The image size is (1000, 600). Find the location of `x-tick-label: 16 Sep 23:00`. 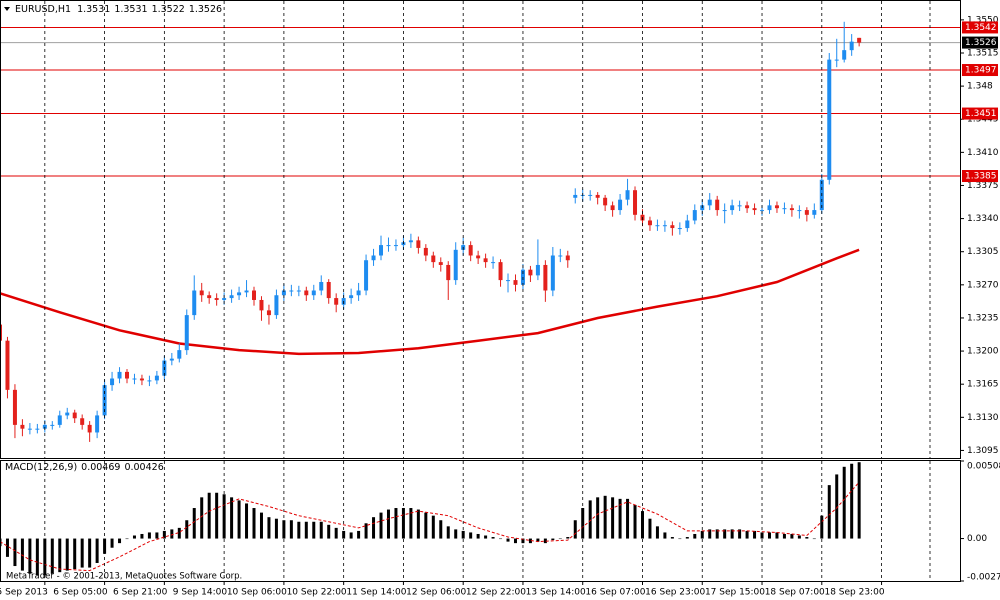

x-tick-label: 16 Sep 23:00 is located at coordinates (675, 593).